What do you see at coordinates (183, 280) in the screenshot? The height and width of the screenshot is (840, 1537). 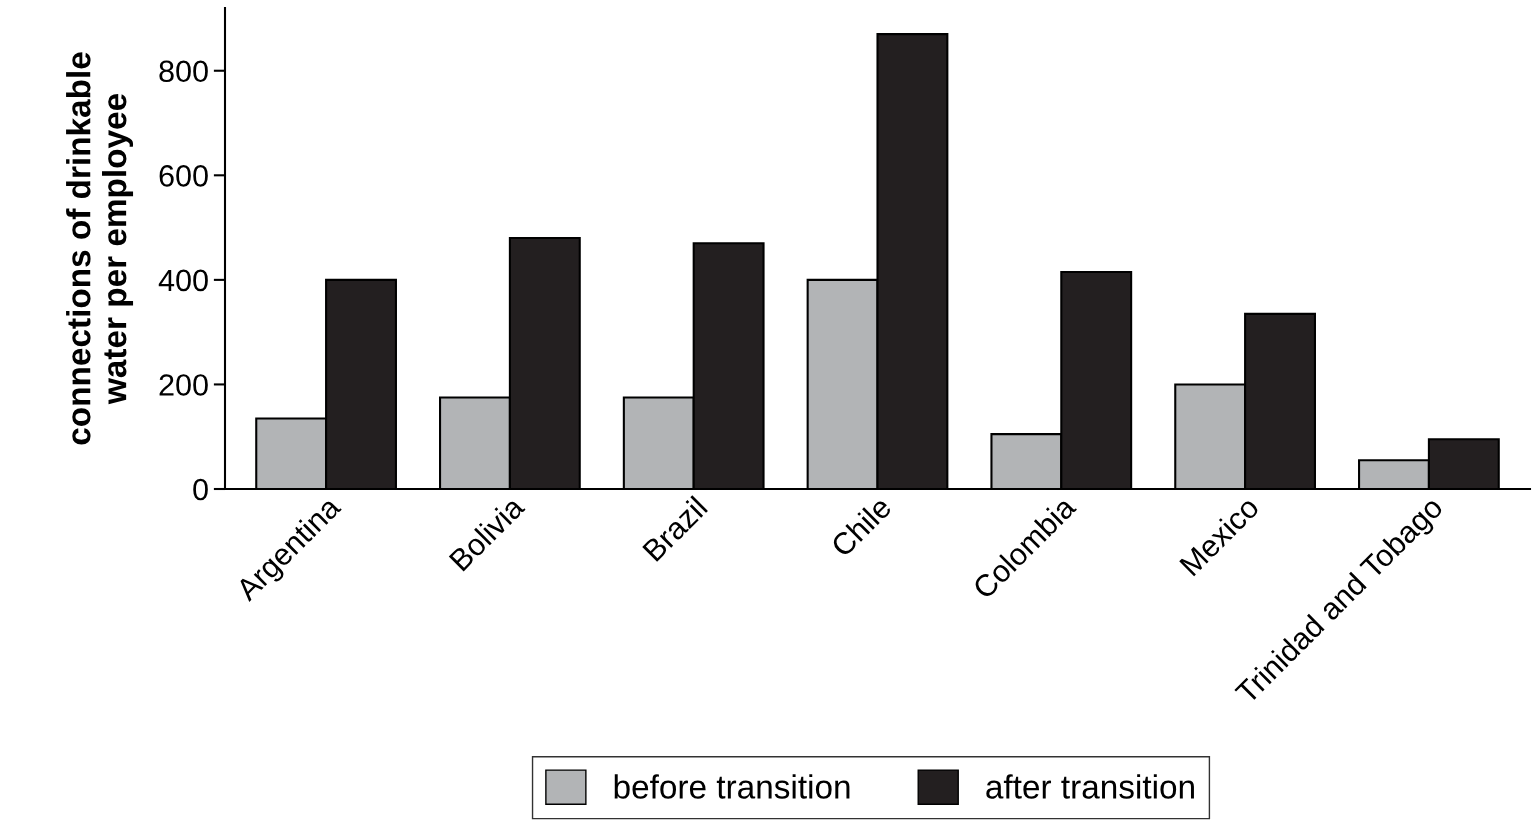 I see `y-tick-label: 400` at bounding box center [183, 280].